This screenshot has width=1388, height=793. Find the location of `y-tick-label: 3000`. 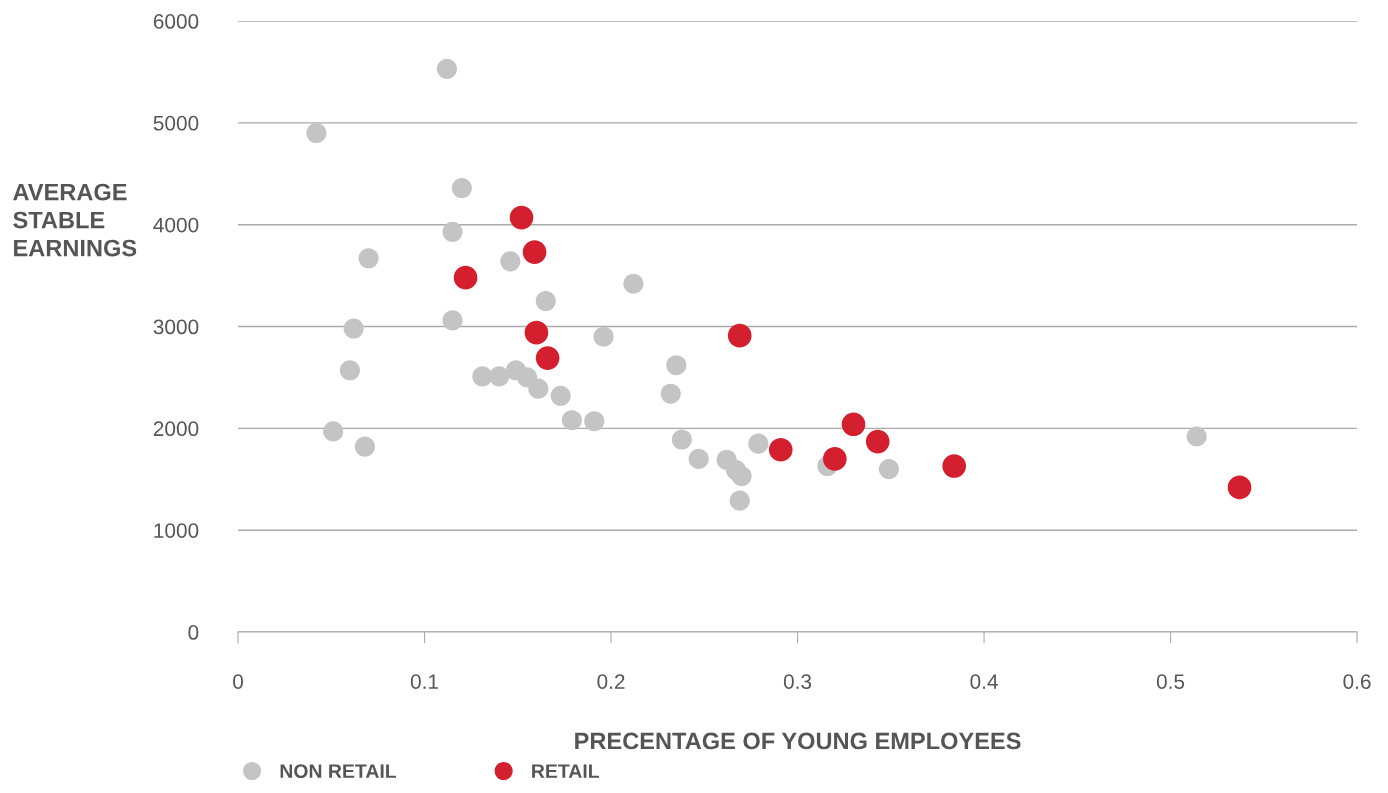

y-tick-label: 3000 is located at coordinates (176, 327).